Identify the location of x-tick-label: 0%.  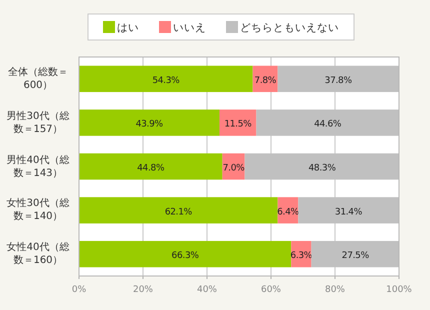
(79, 290).